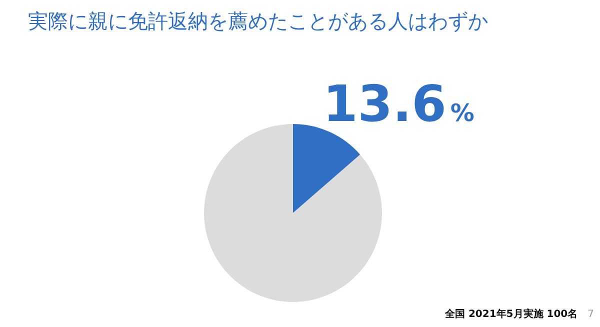 The width and height of the screenshot is (600, 327). Describe the element at coordinates (258, 21) in the screenshot. I see `chart-title: 実際に親に免許返納を薦めたことがある人はわずか` at that location.